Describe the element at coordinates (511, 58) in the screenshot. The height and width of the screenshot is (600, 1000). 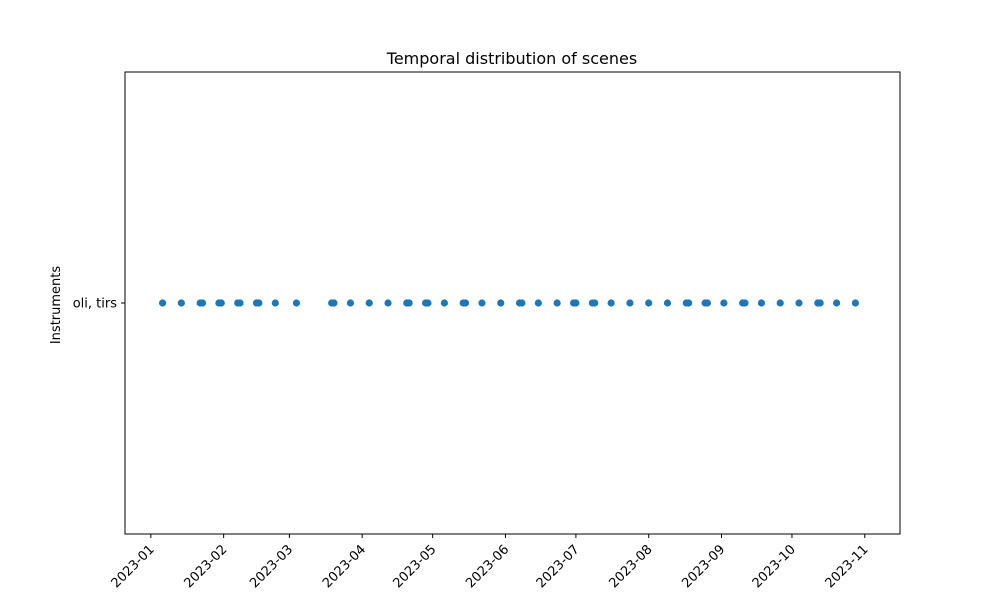
I see `chart-title: Temporal distribution of scenes` at that location.